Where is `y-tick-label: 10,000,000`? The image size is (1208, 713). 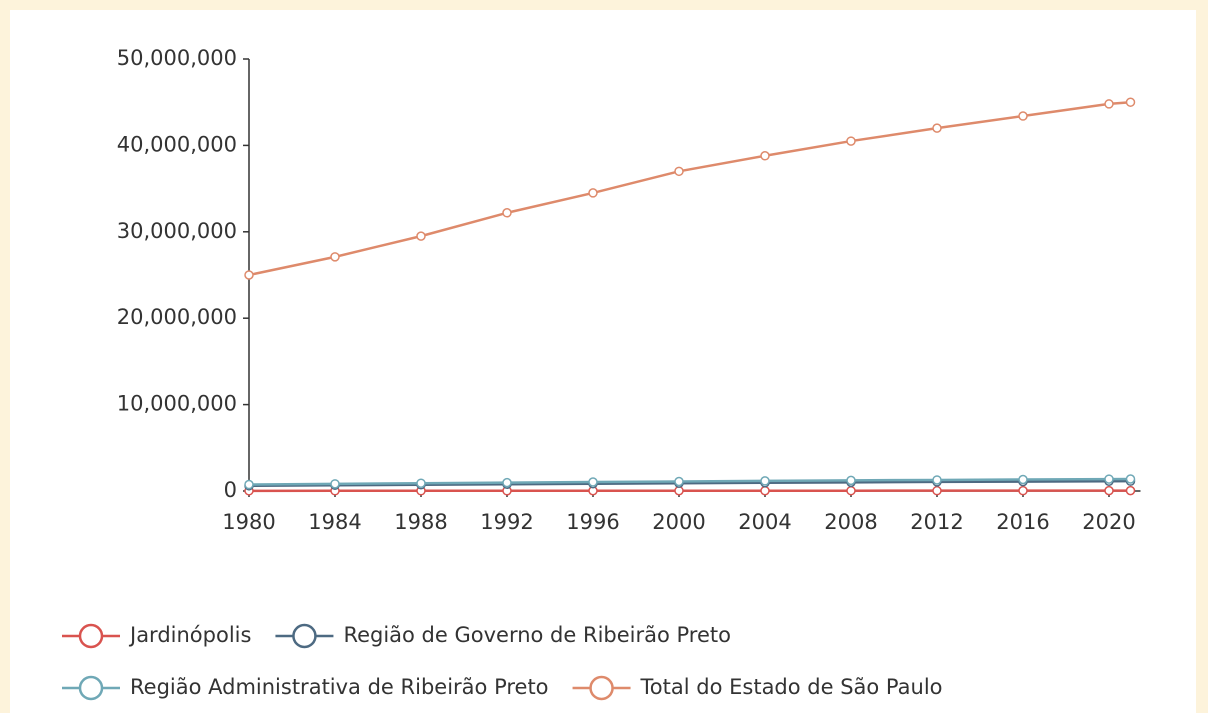 y-tick-label: 10,000,000 is located at coordinates (177, 404).